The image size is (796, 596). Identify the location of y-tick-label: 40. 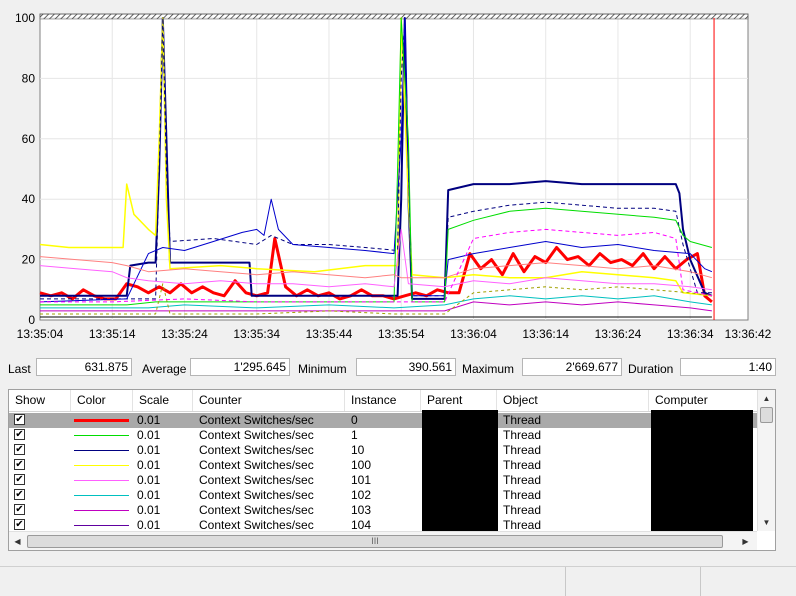
(29, 199).